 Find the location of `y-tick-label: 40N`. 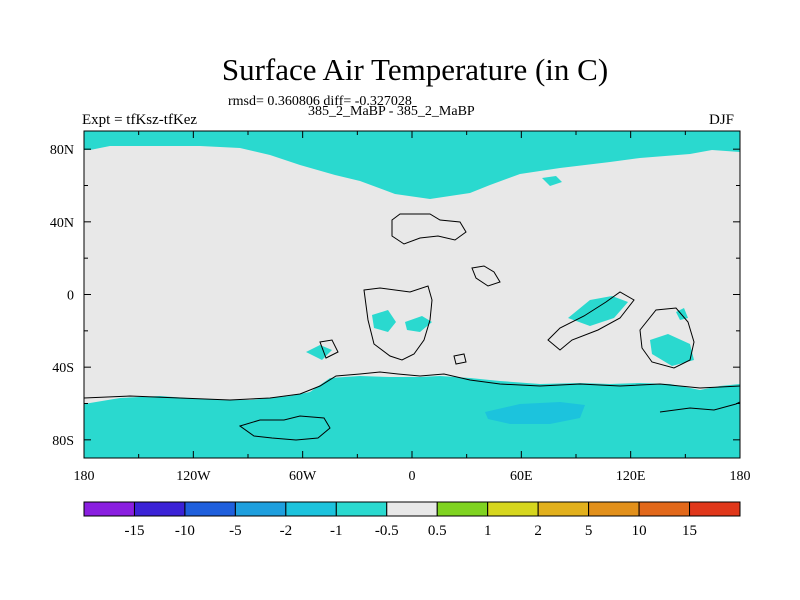

y-tick-label: 40N is located at coordinates (62, 223).